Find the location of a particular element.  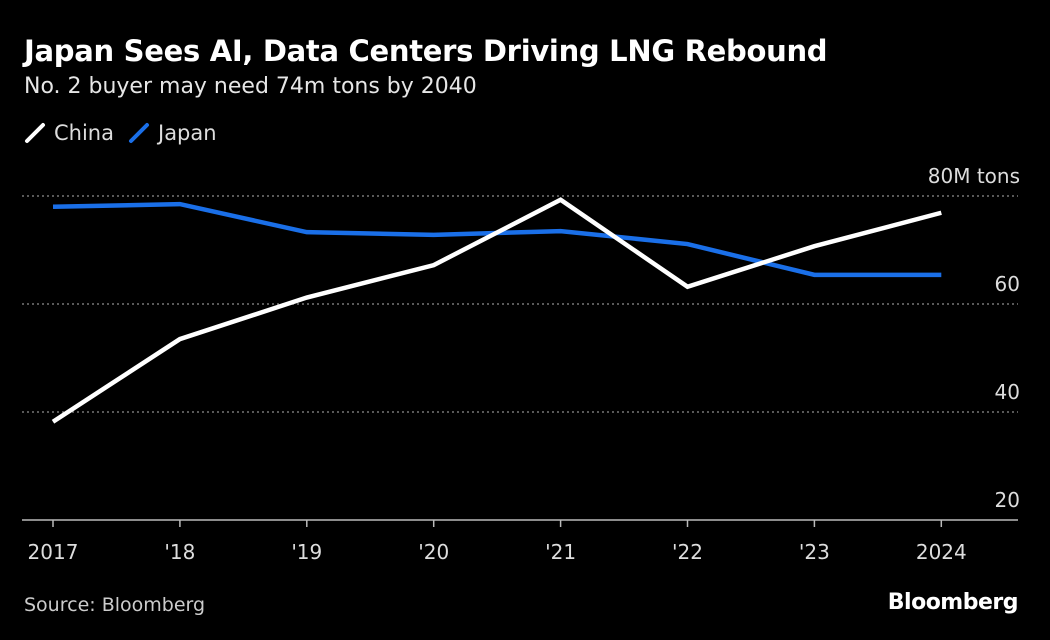

legend: China Japan is located at coordinates (120, 133).